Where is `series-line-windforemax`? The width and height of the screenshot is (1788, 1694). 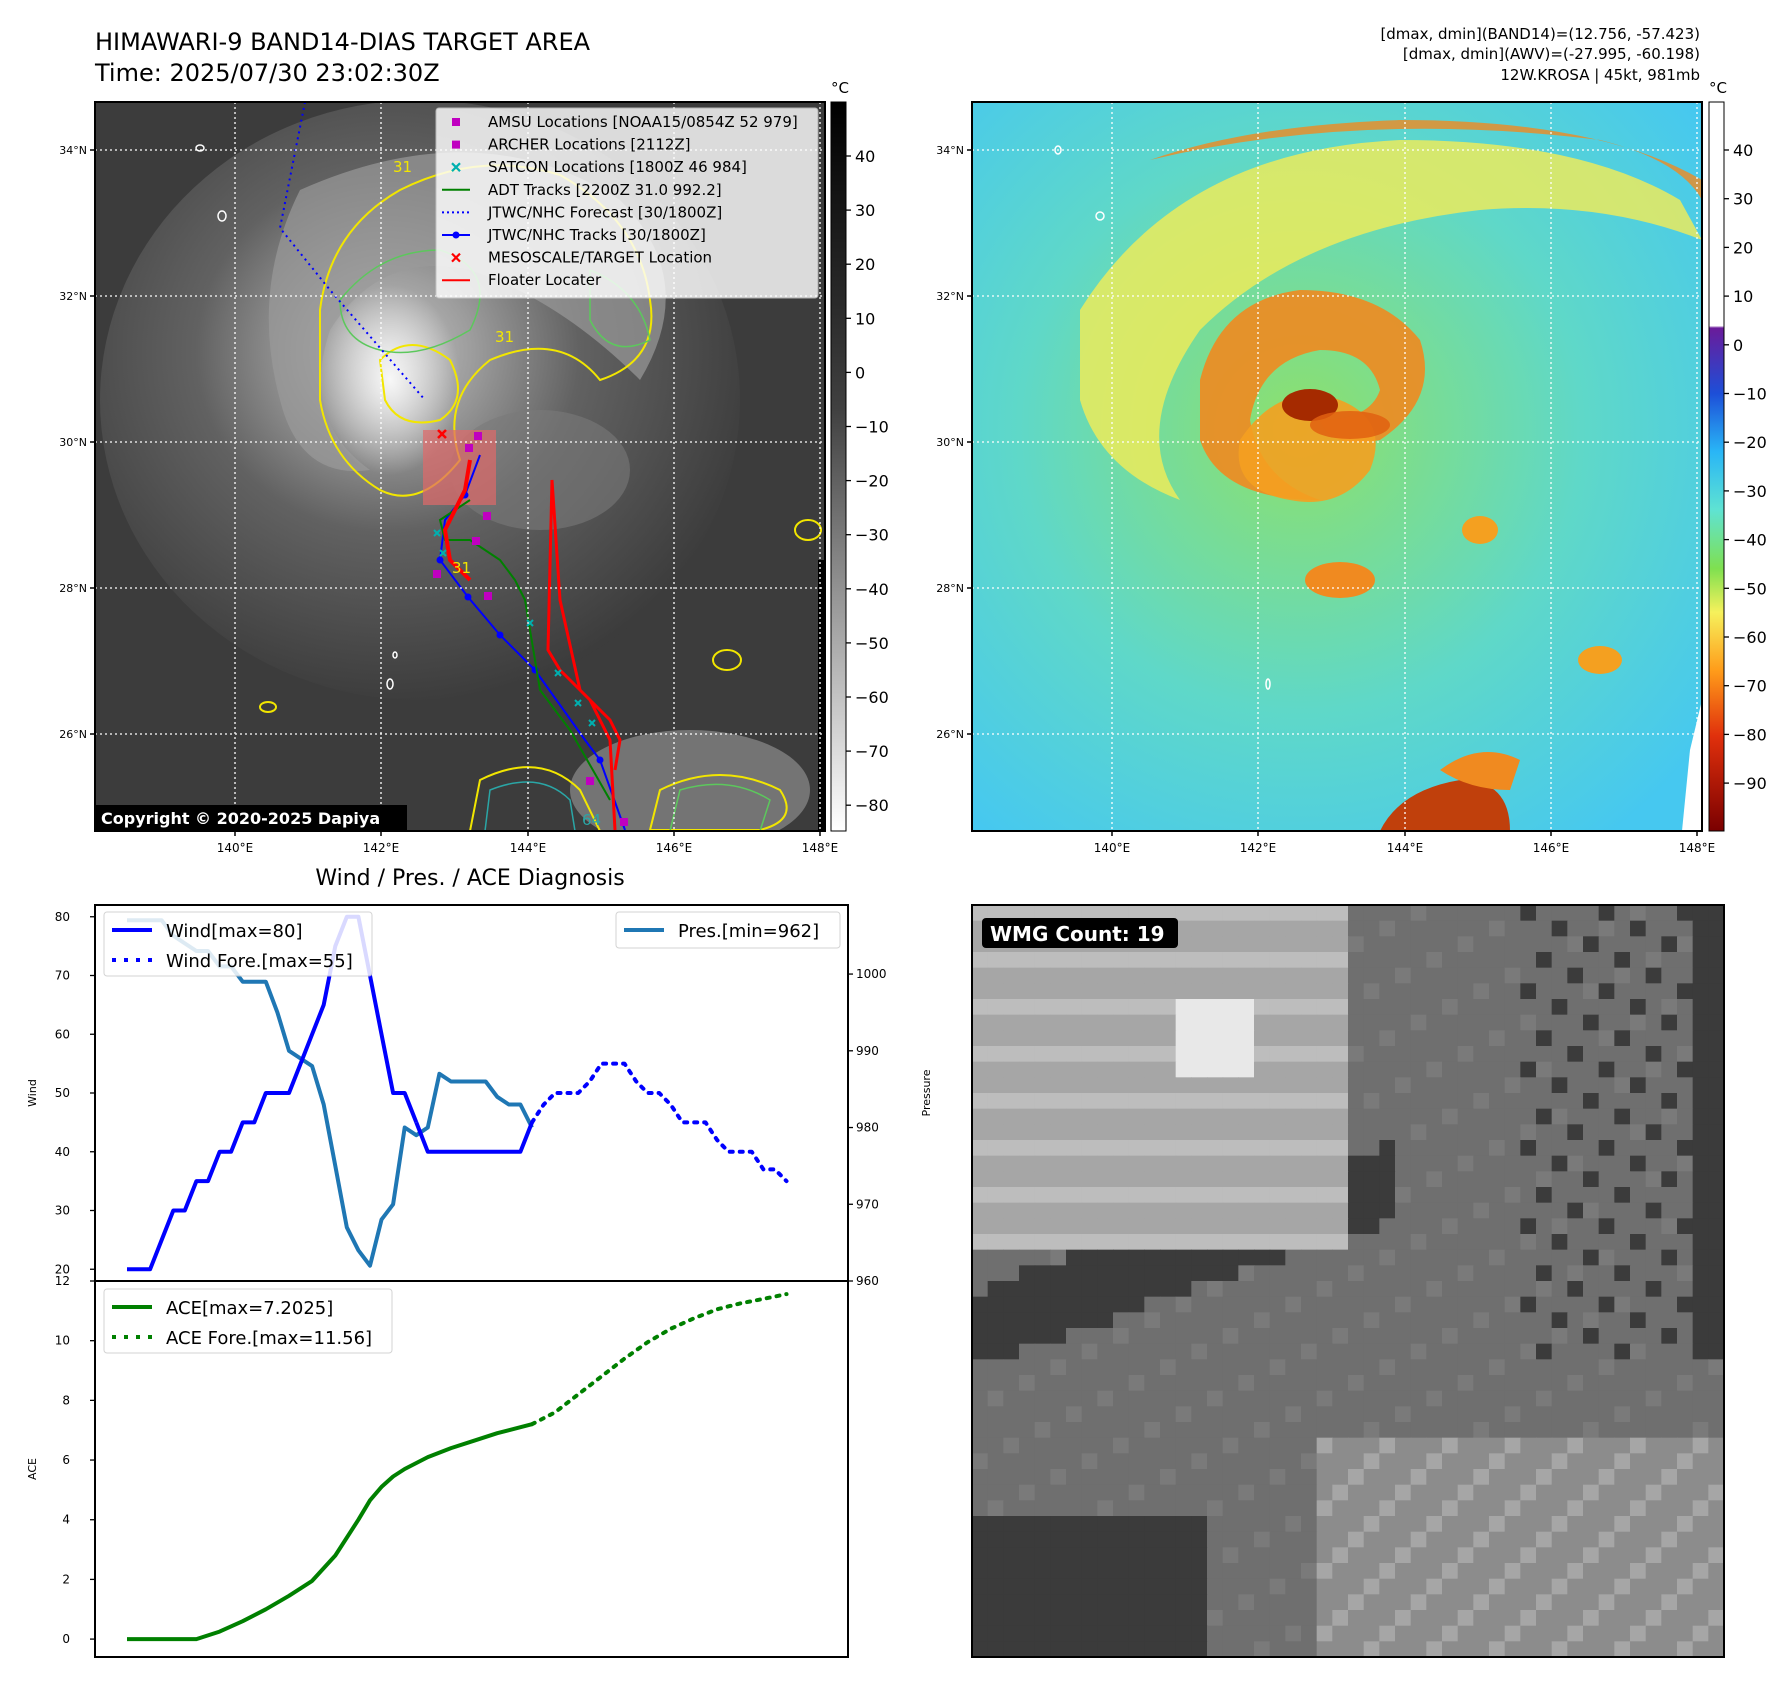 series-line-windforemax is located at coordinates (659, 1122).